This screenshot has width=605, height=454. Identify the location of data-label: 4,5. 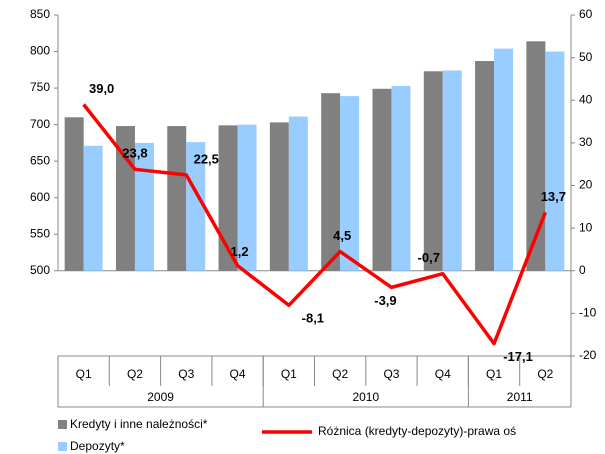
(342, 235).